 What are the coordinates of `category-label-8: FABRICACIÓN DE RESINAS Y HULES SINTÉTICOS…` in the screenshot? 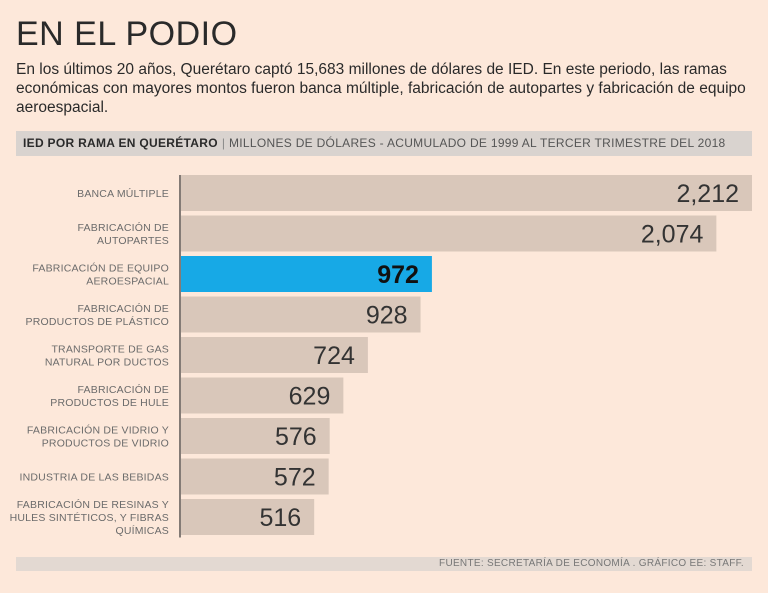 It's located at (89, 517).